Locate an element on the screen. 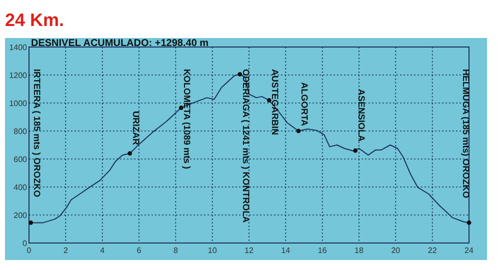 The height and width of the screenshot is (270, 500). annotation: ASENSIOLA is located at coordinates (361, 115).